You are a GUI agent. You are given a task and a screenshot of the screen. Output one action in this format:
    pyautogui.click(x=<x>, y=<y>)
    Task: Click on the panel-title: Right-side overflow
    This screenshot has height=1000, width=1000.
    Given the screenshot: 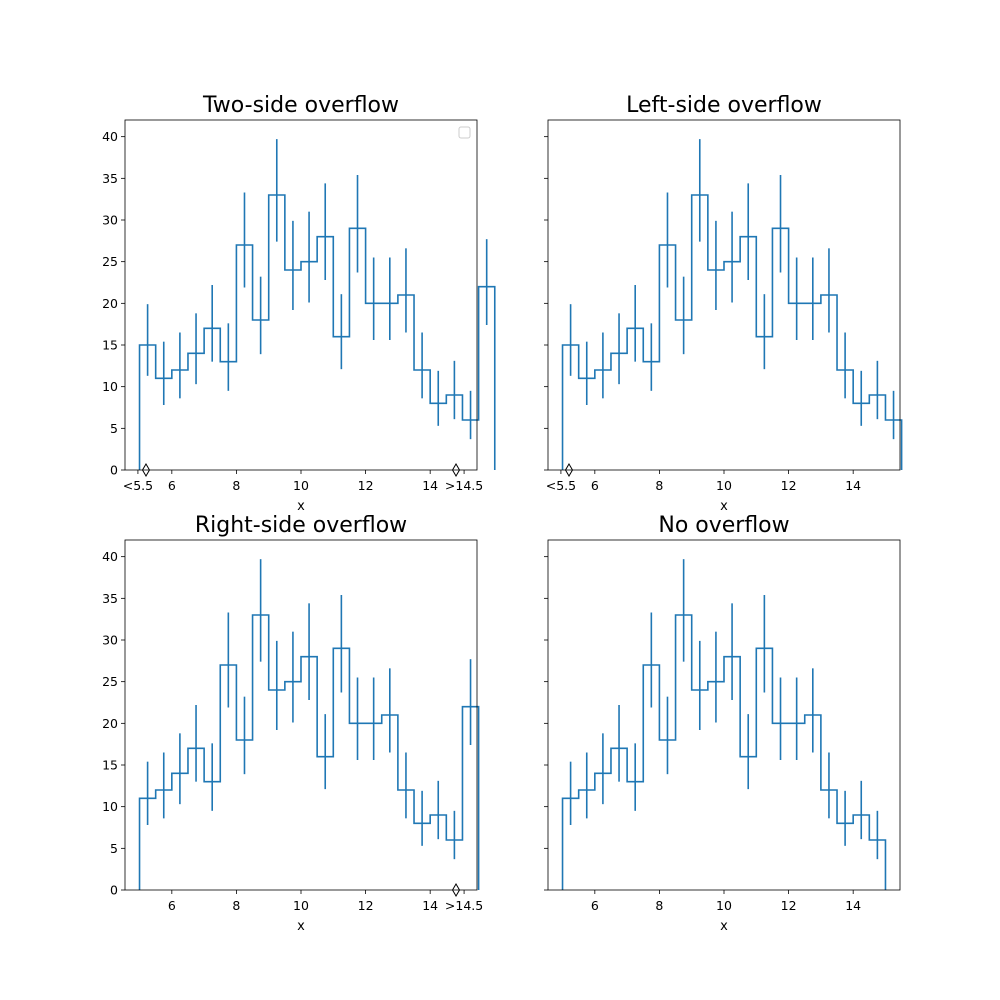 What is the action you would take?
    pyautogui.click(x=301, y=525)
    